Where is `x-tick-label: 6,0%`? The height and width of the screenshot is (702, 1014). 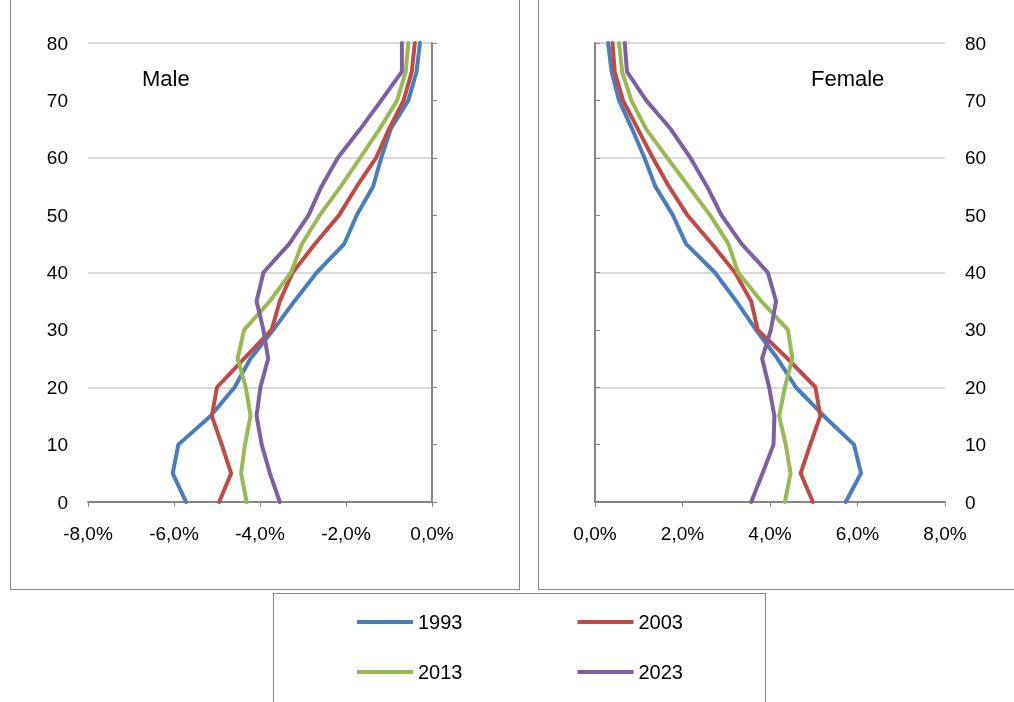
x-tick-label: 6,0% is located at coordinates (857, 533).